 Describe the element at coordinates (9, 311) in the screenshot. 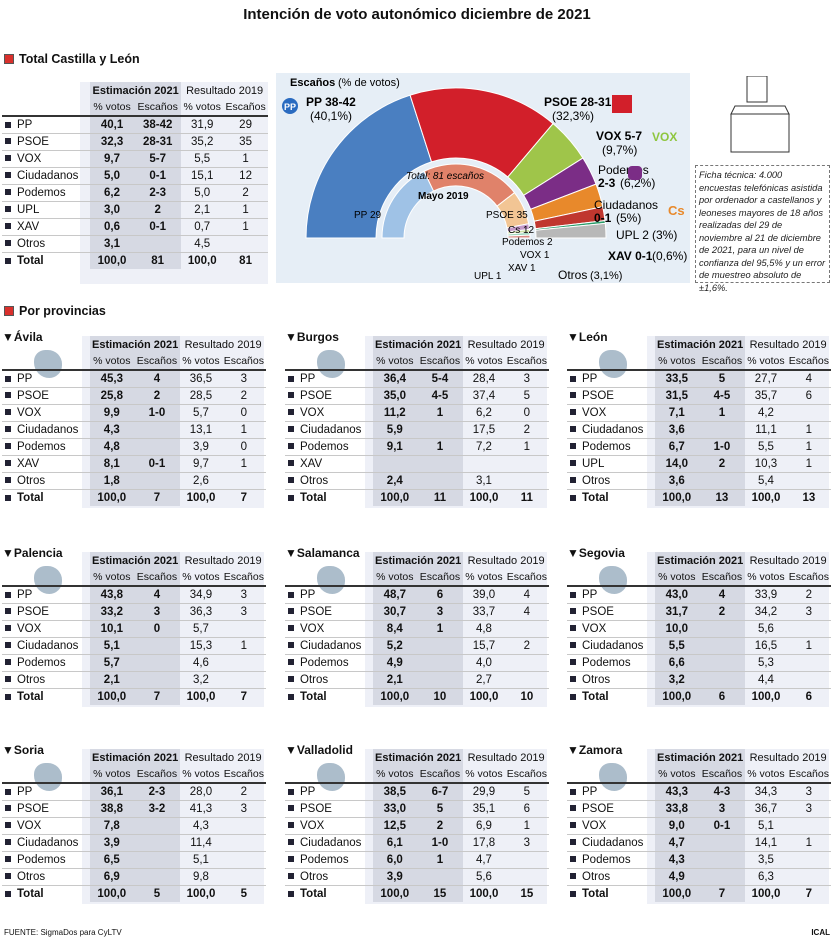

I see `section-marker-icon` at that location.